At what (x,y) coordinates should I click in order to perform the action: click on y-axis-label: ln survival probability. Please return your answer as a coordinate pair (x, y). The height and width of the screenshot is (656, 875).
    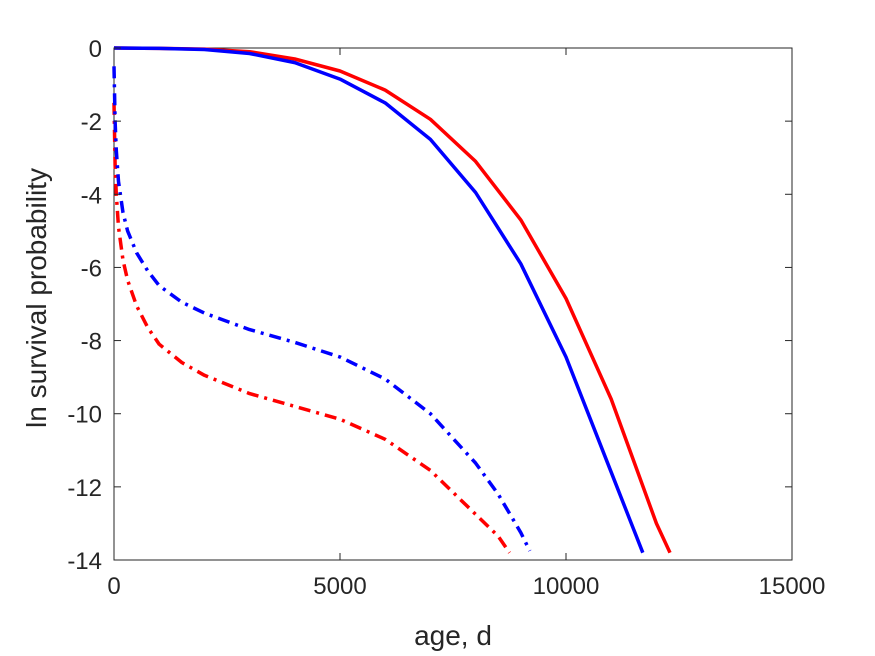
    Looking at the image, I should click on (36, 298).